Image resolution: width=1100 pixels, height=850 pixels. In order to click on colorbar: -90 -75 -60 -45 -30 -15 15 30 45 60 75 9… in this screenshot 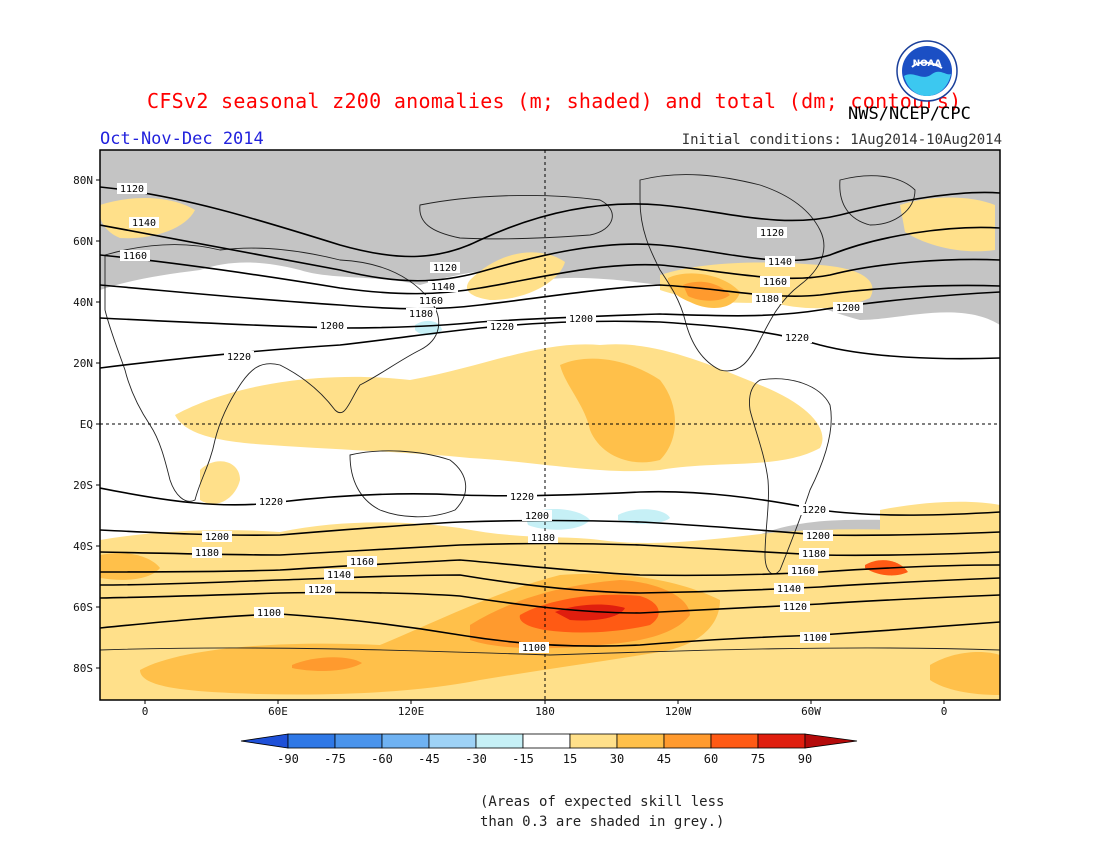, I will do `click(549, 749)`.